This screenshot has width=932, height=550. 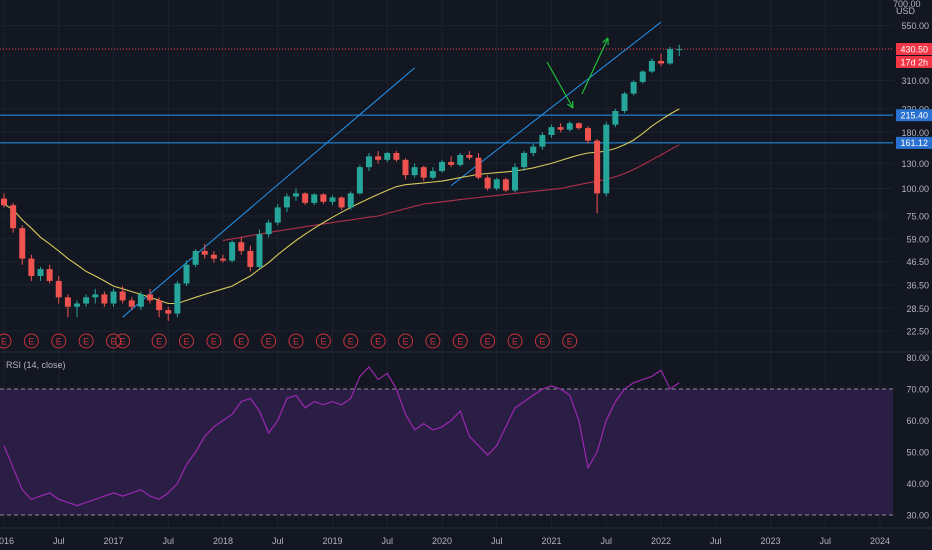 I want to click on channel-upper-line, so click(x=268, y=192).